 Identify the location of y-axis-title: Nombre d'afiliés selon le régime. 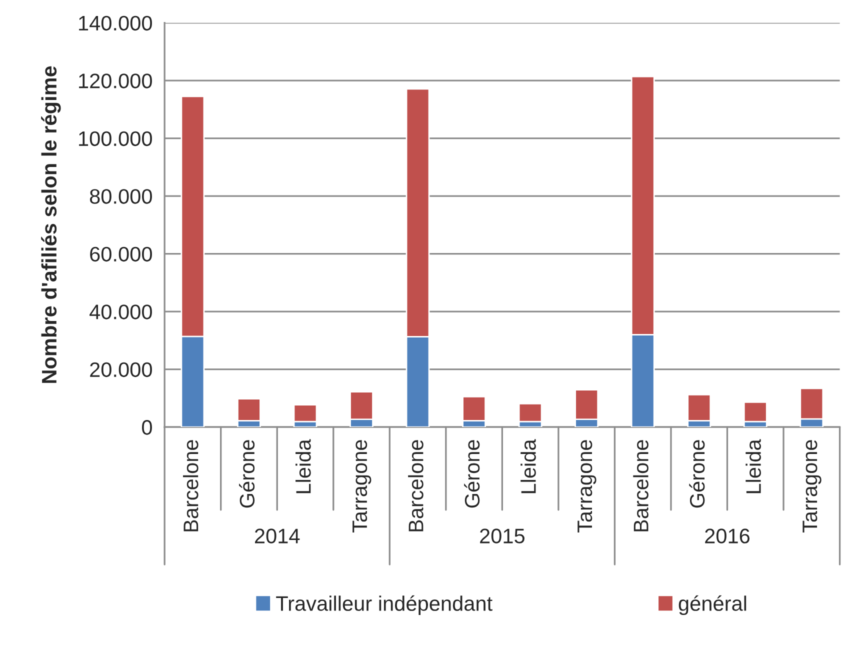
(51, 224).